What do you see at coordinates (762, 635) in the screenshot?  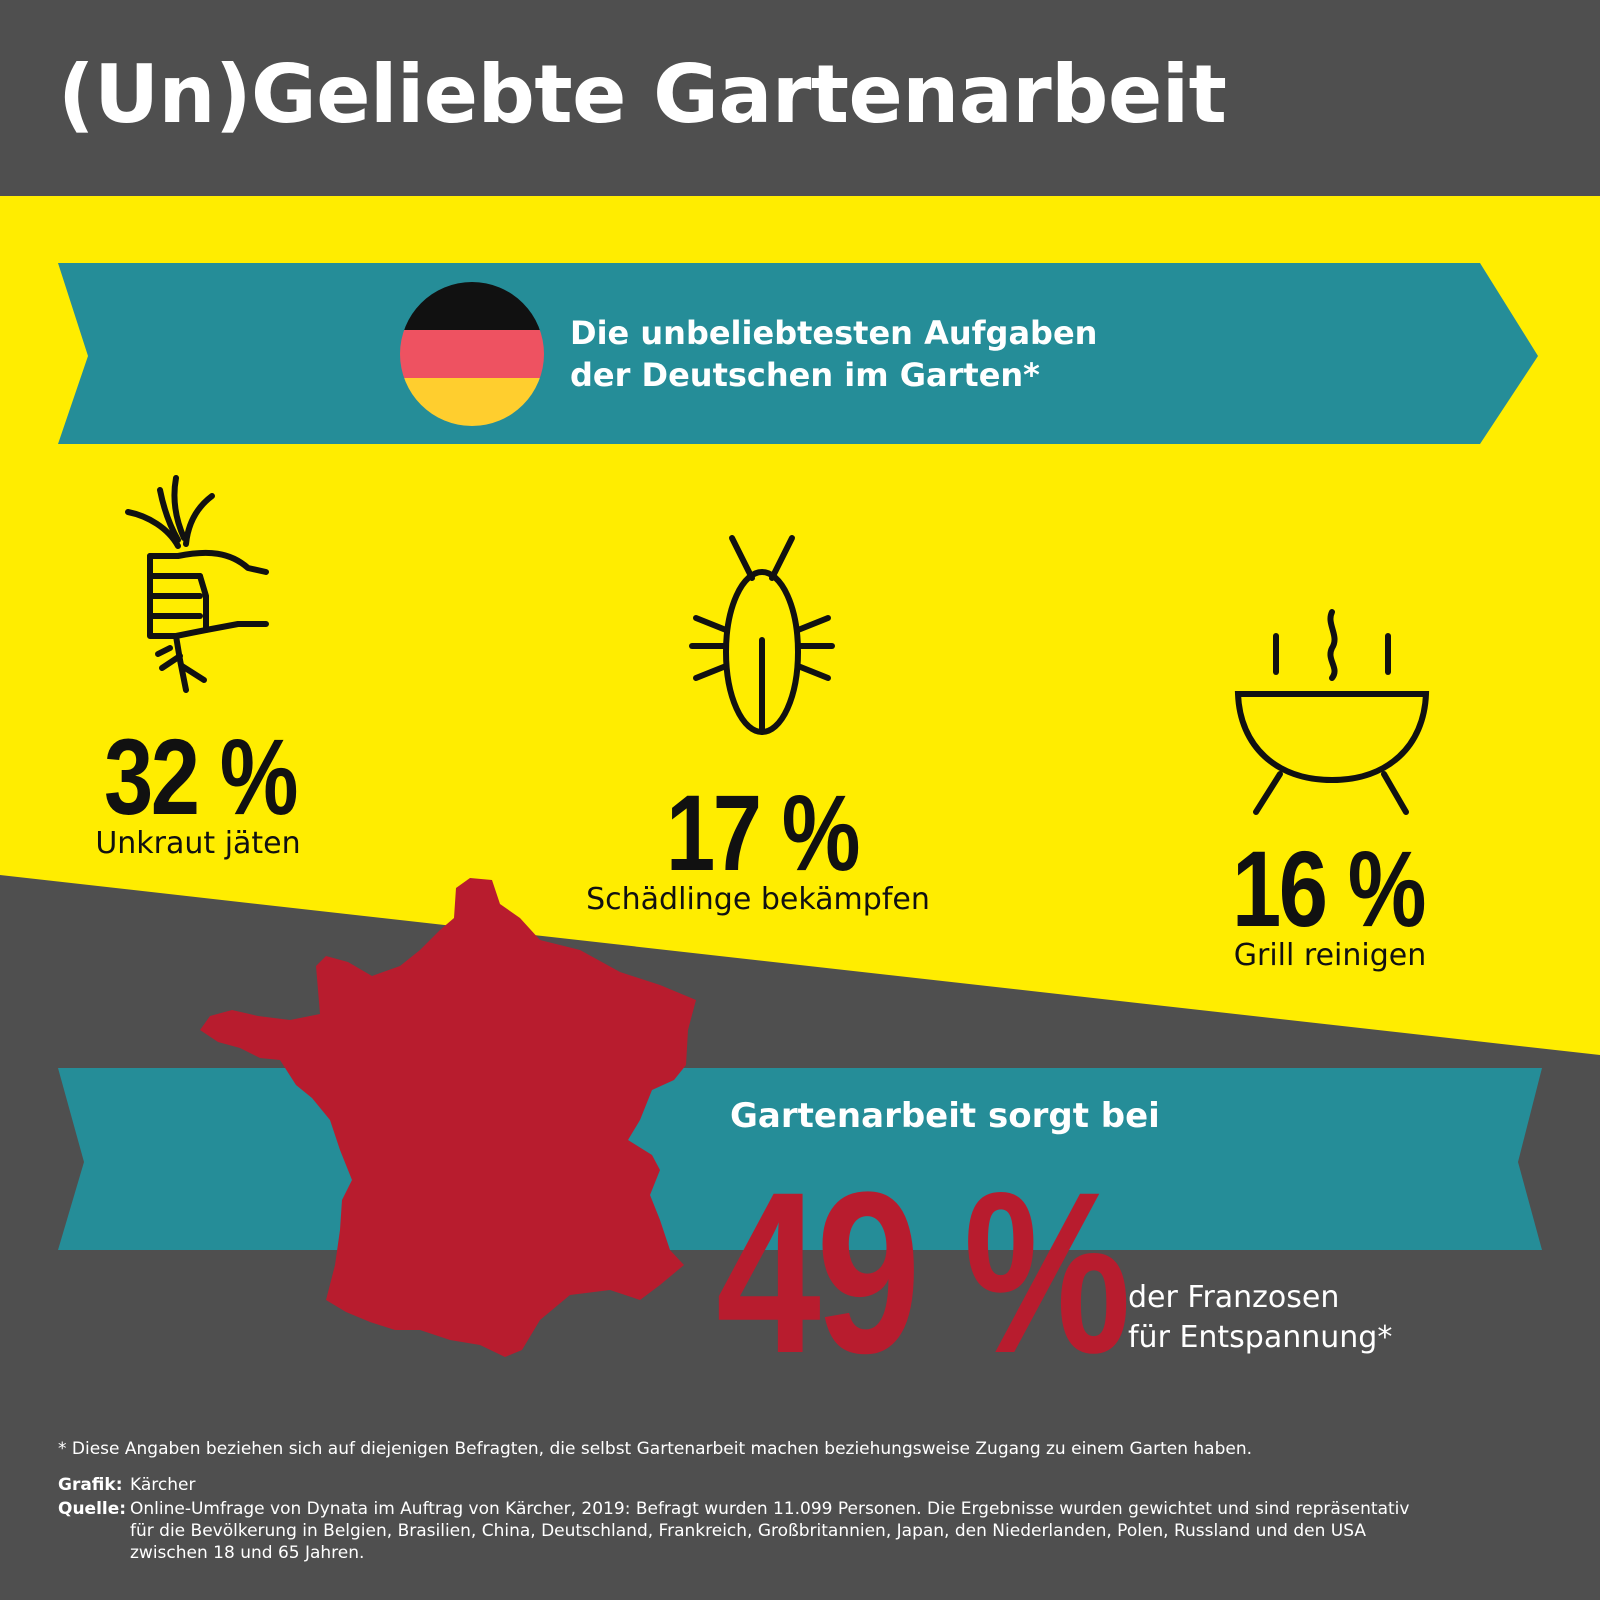 I see `bug-icon` at bounding box center [762, 635].